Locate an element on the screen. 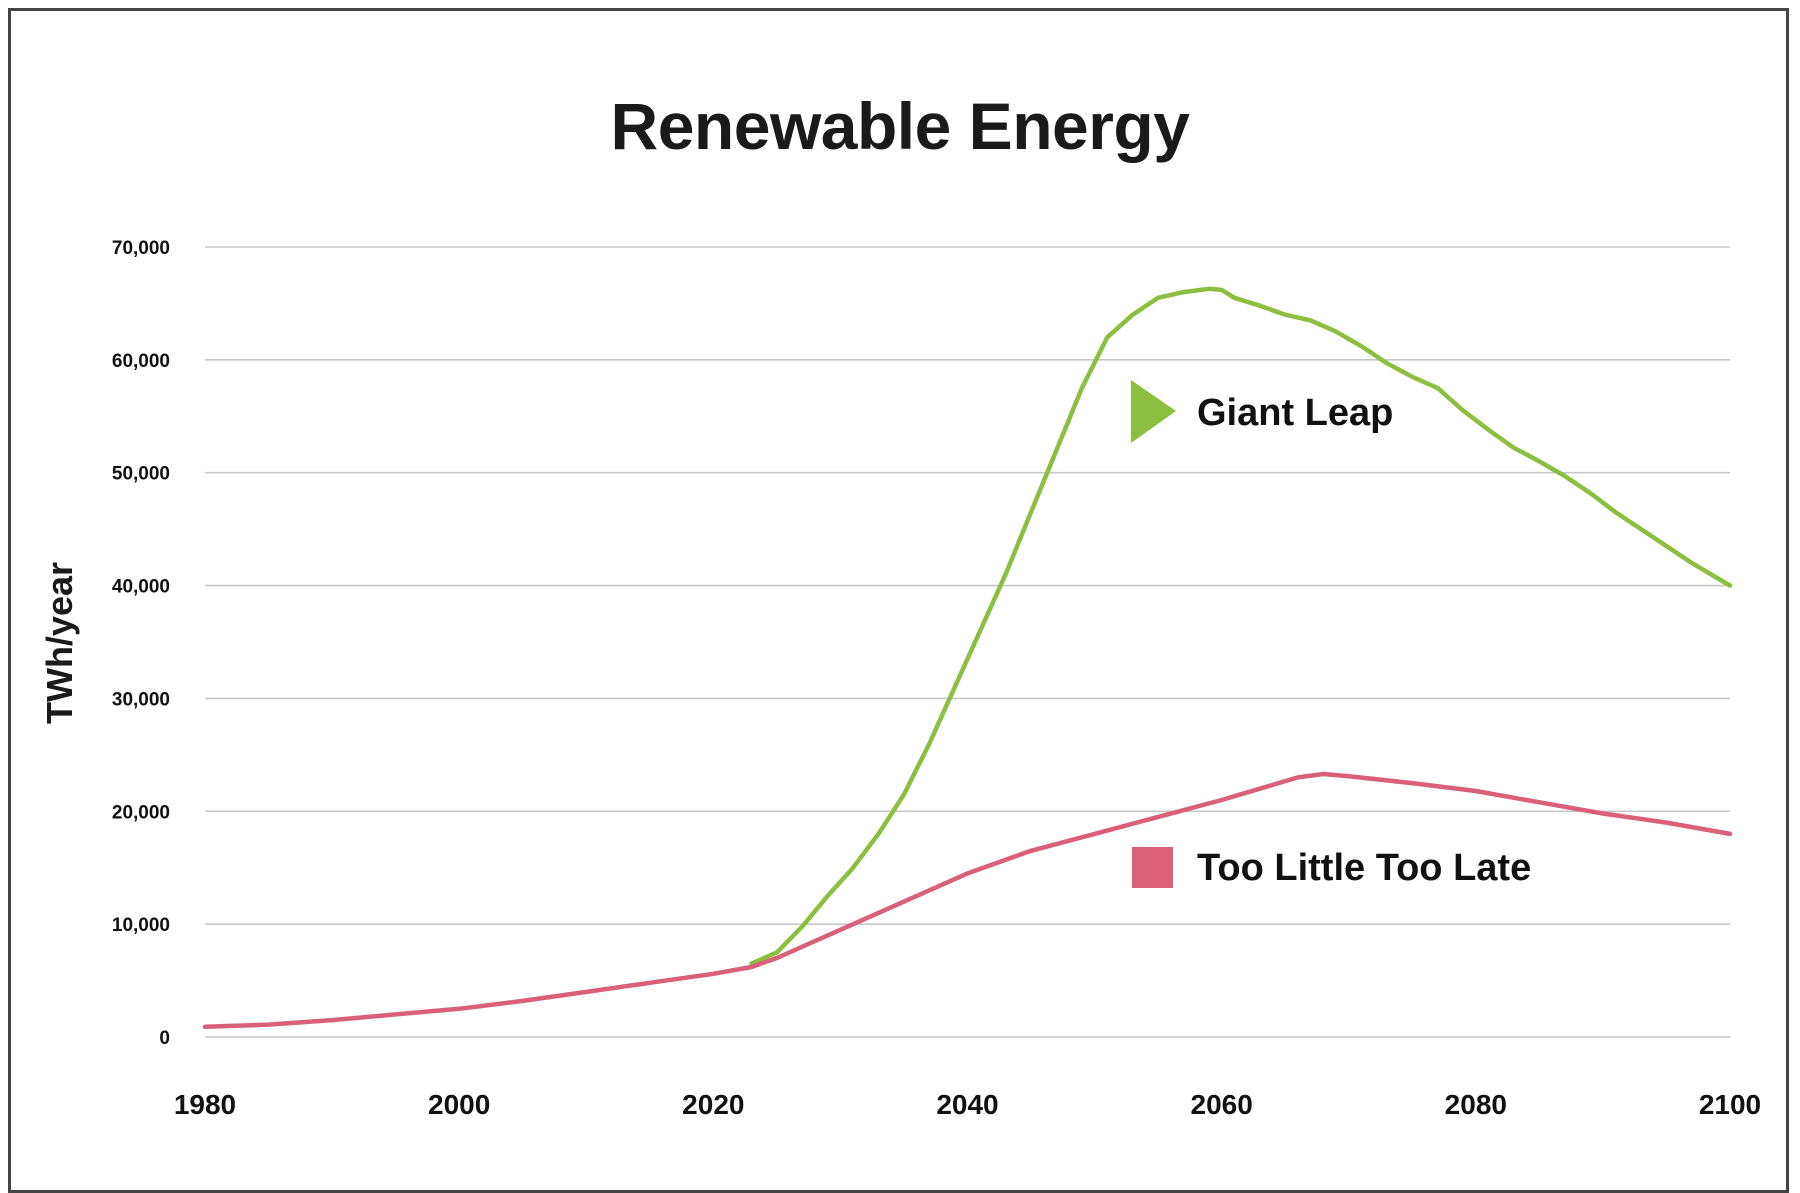  y-tick-label: 60,000 is located at coordinates (141, 361).